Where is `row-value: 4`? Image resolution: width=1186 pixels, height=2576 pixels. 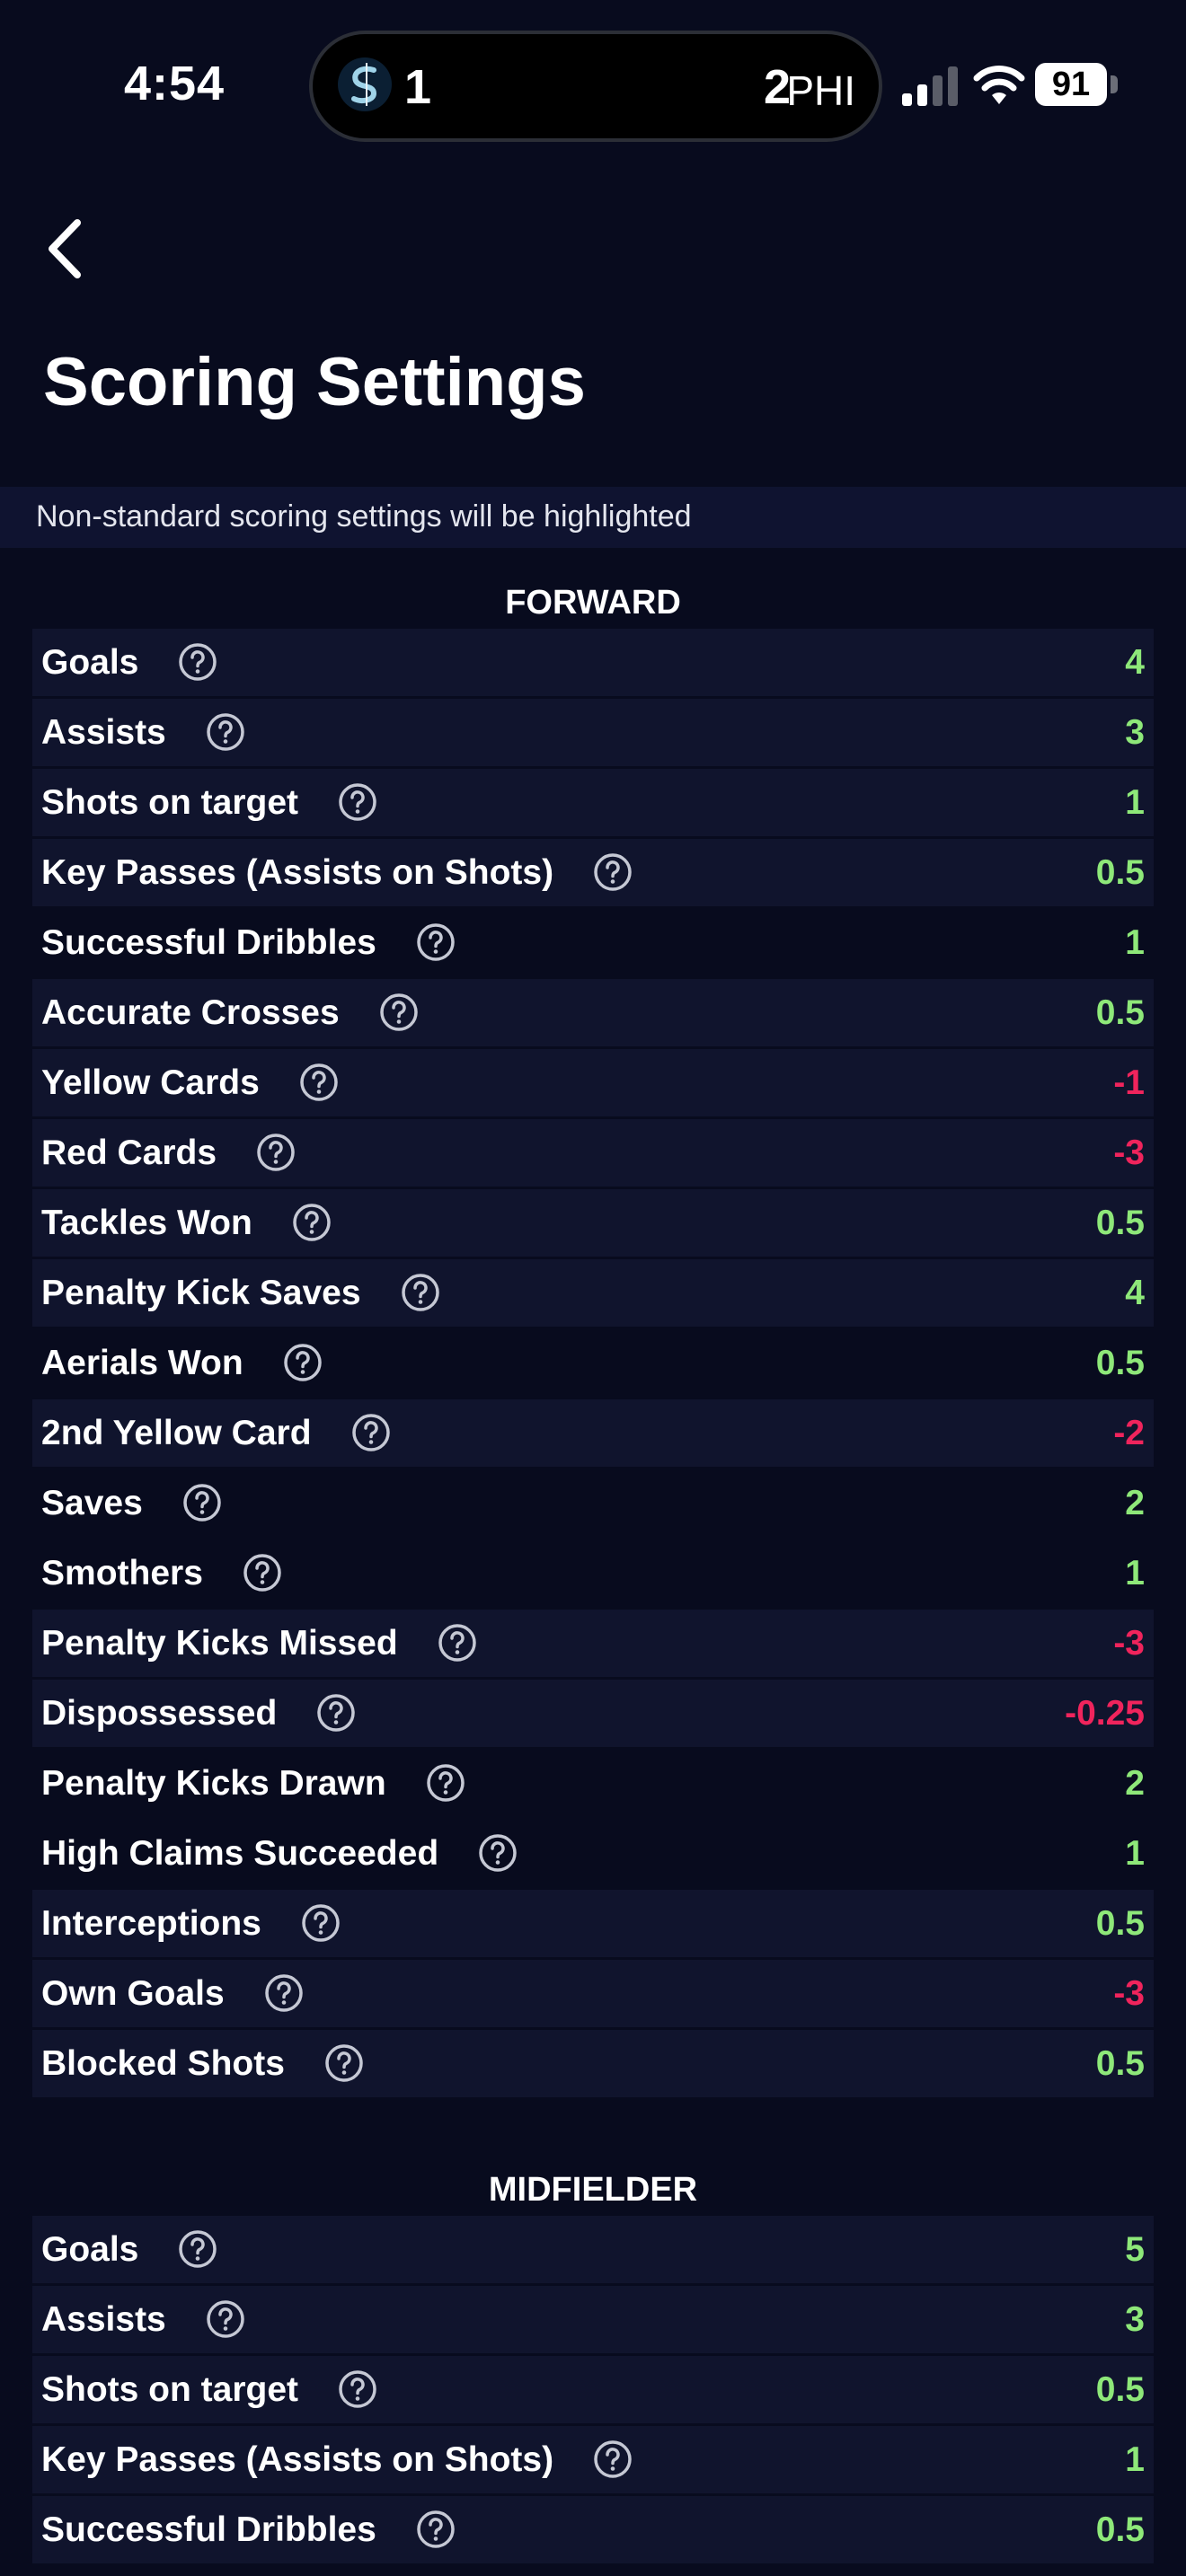 row-value: 4 is located at coordinates (1135, 662).